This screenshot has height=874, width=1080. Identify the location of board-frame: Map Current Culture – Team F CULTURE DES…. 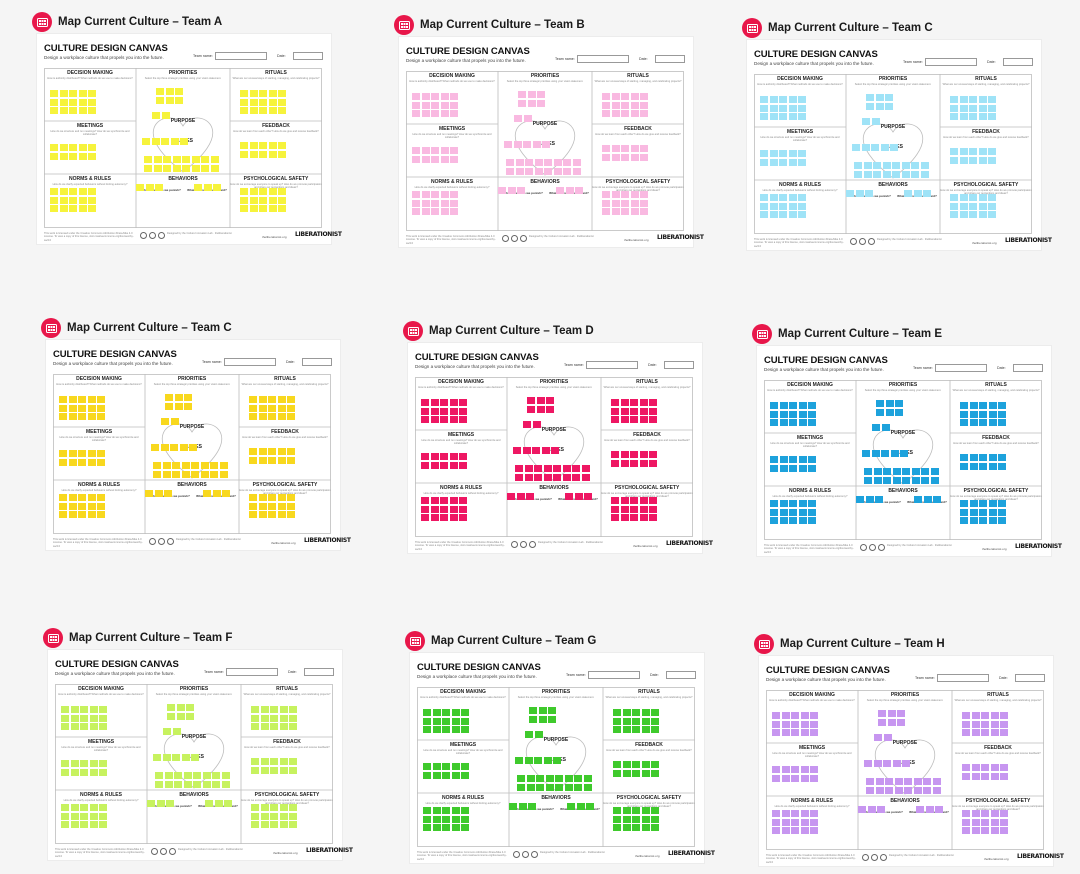
(198, 748).